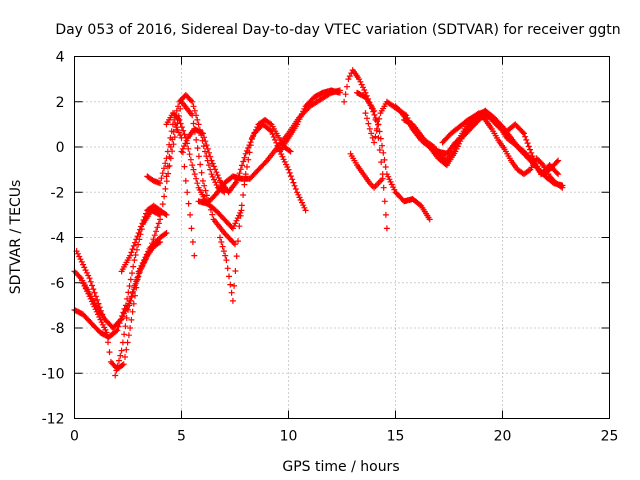 The height and width of the screenshot is (480, 640). I want to click on y-tick-labels: -12 -10 -8 -6 -4 -2 0 2 4, so click(53, 239).